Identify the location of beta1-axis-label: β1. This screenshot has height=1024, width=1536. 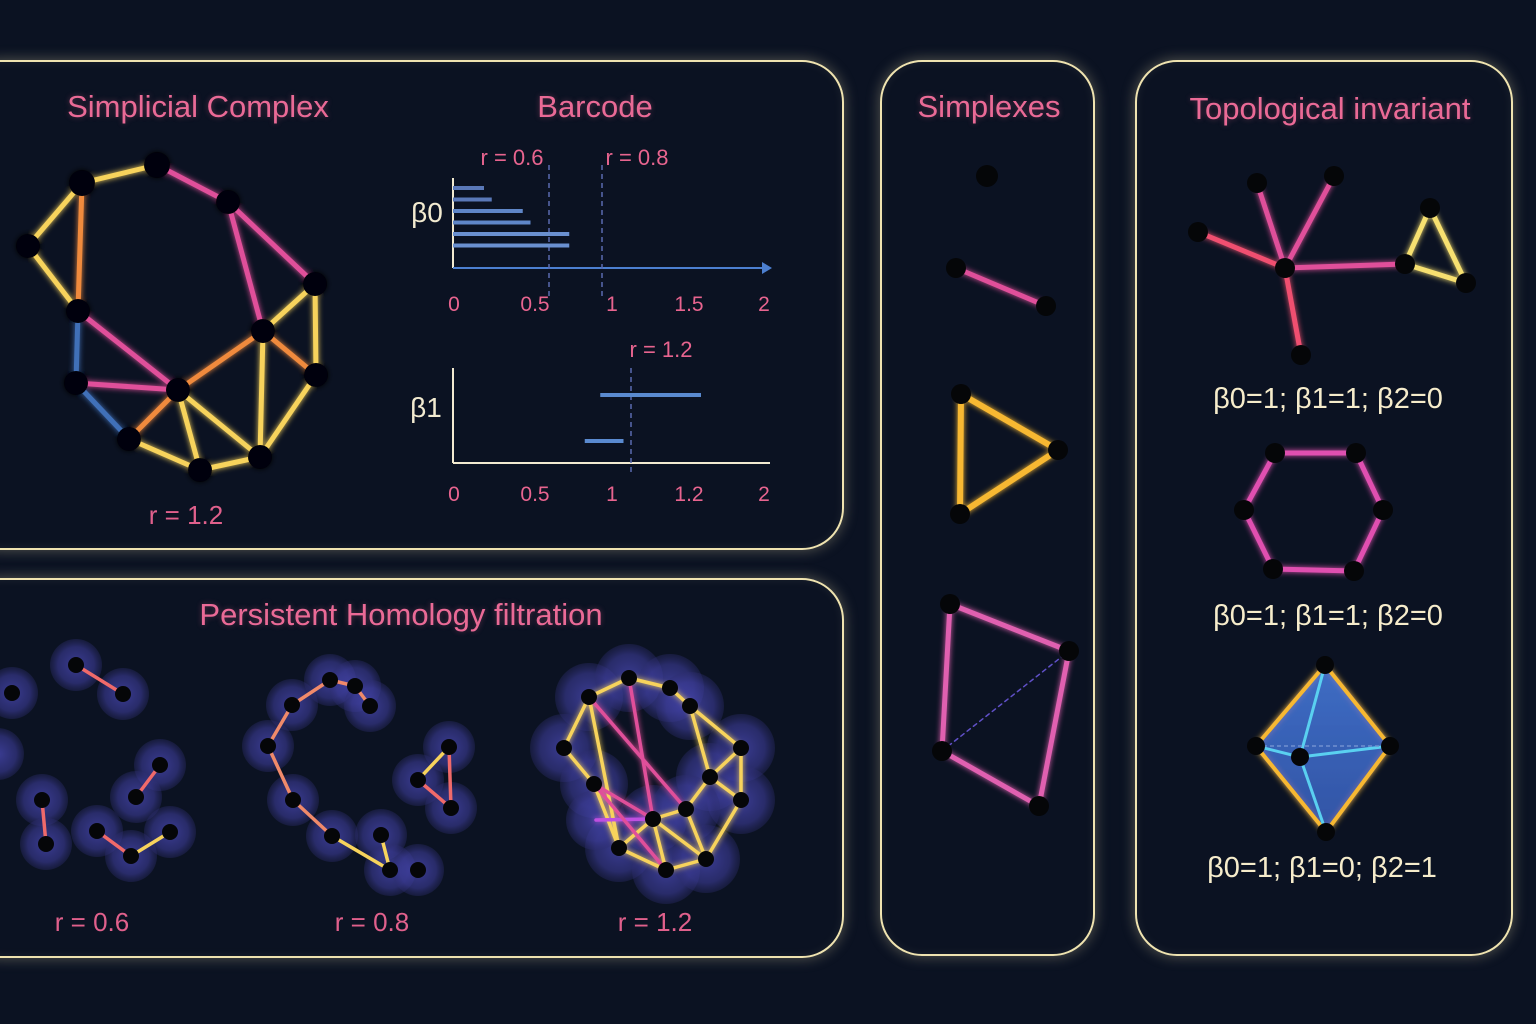
(426, 407).